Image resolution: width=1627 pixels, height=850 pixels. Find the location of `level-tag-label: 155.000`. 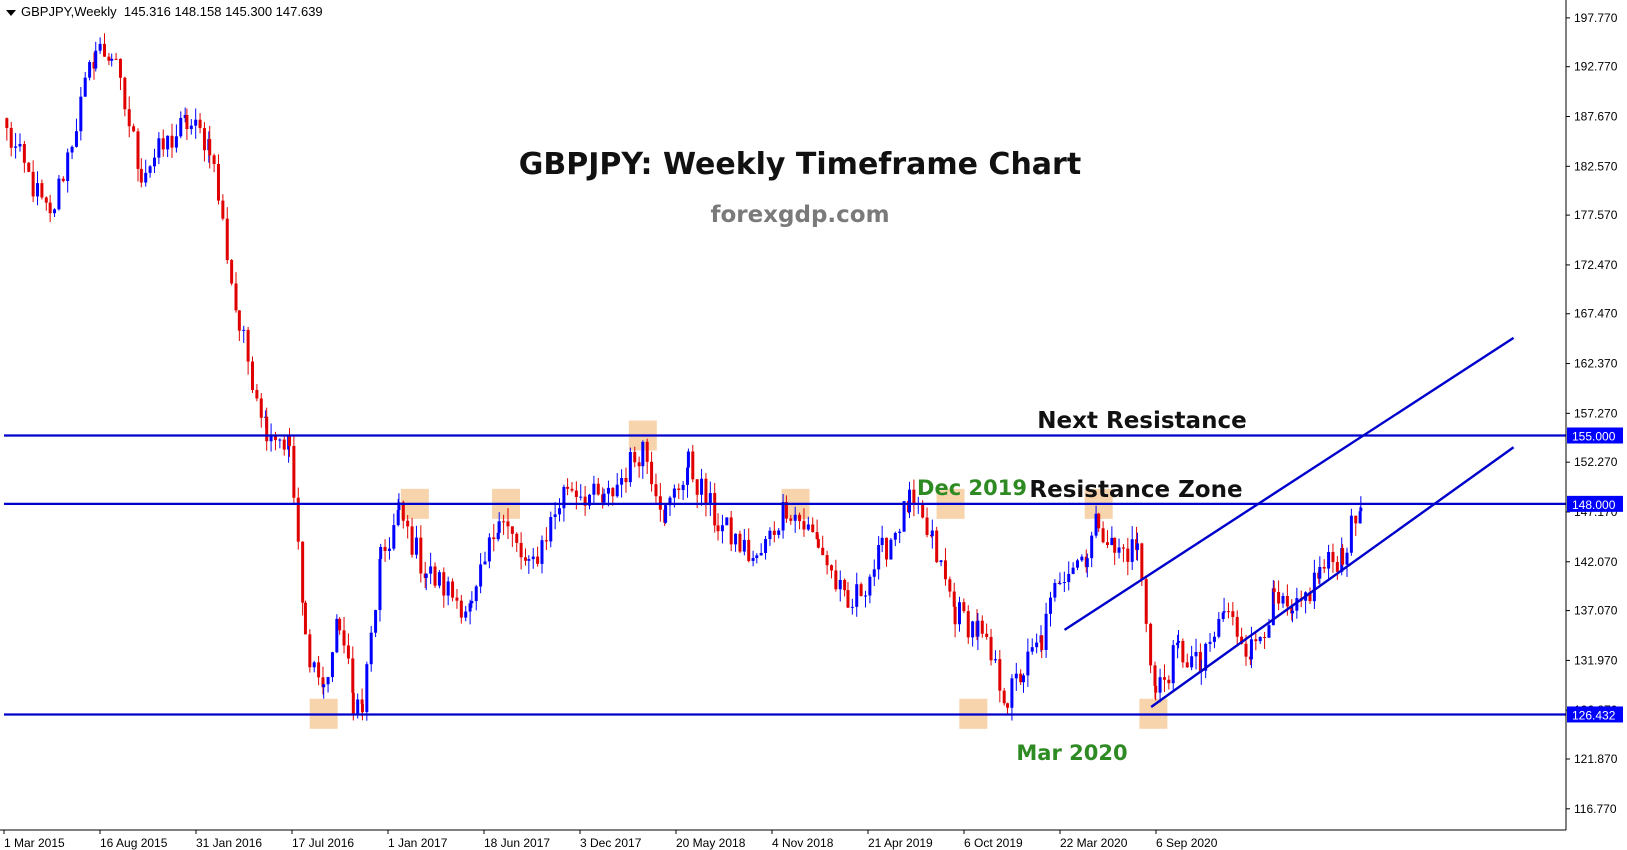

level-tag-label: 155.000 is located at coordinates (1594, 437).